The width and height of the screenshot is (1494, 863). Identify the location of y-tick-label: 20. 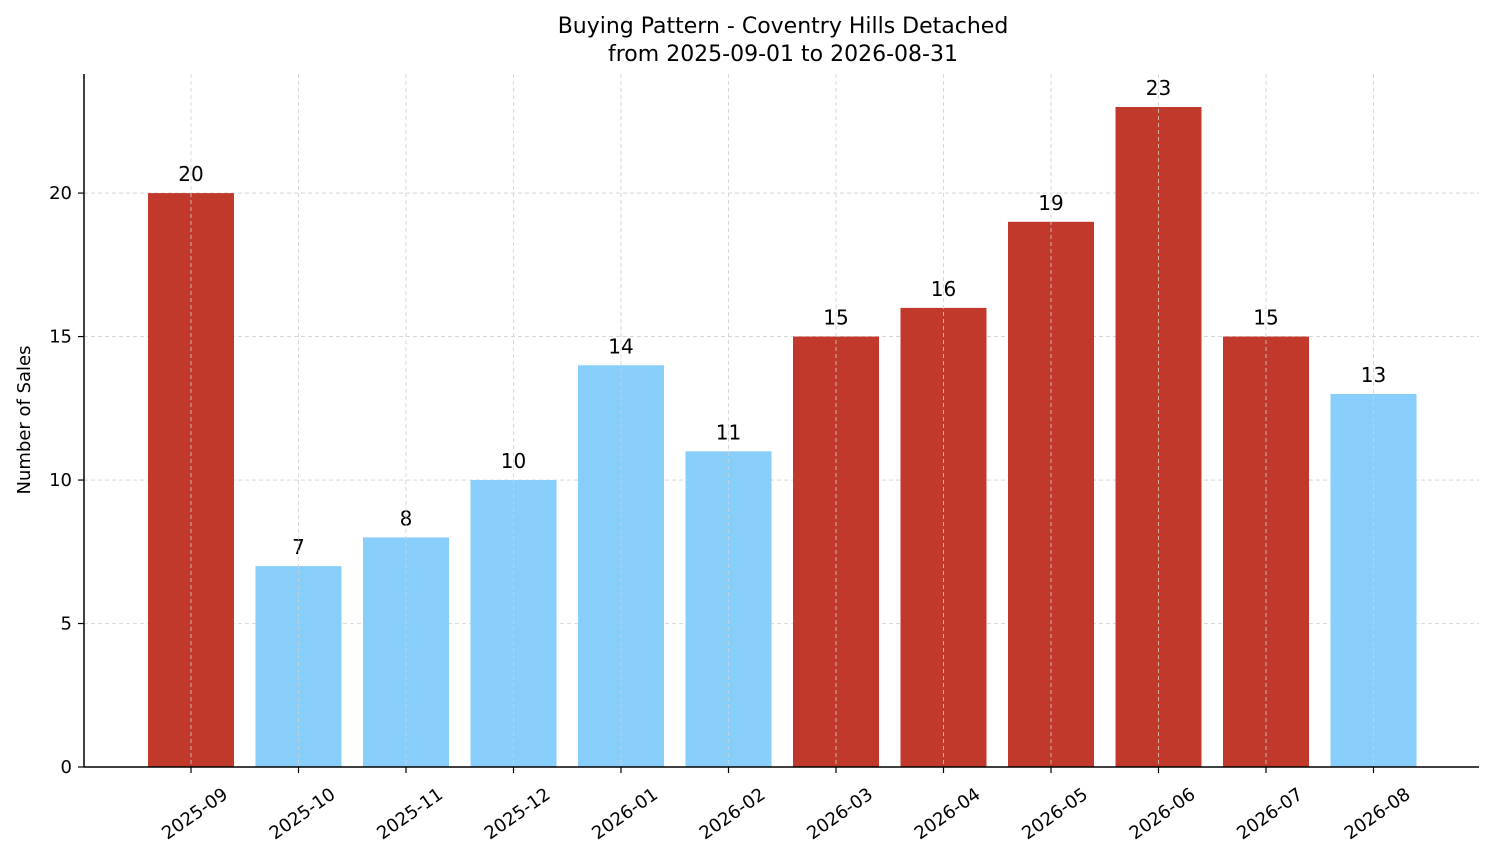
(60, 193).